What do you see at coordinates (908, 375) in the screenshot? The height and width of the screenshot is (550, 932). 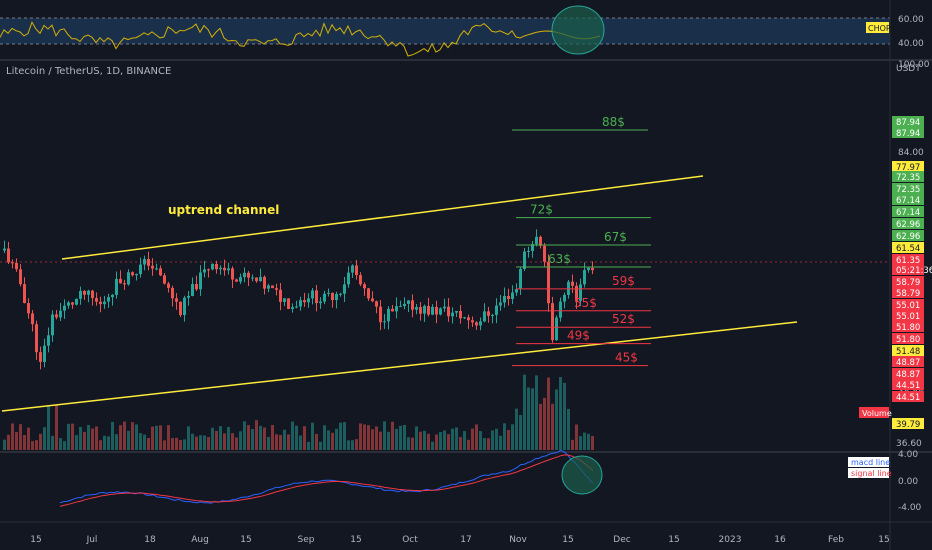 I see `price-badge-label: 48.87` at bounding box center [908, 375].